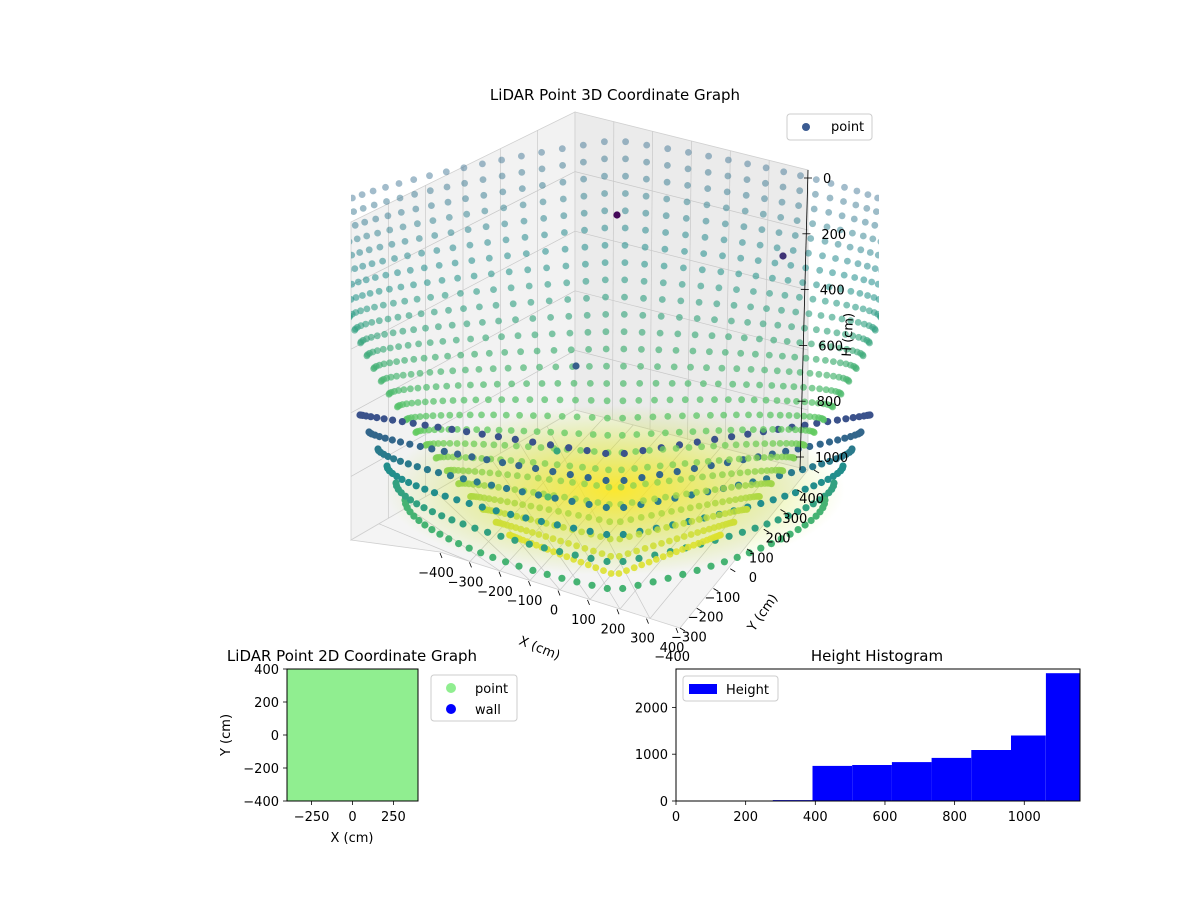 The width and height of the screenshot is (1200, 900). What do you see at coordinates (954, 817) in the screenshot?
I see `x-tick-label: 800` at bounding box center [954, 817].